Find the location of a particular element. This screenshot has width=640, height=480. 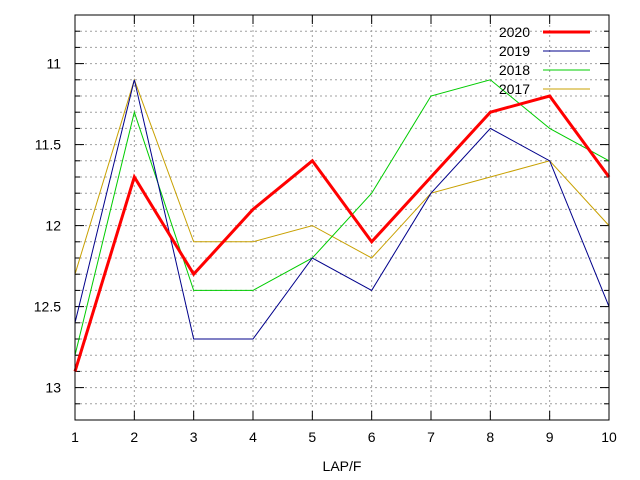

x-tick-label: 7 is located at coordinates (431, 437).